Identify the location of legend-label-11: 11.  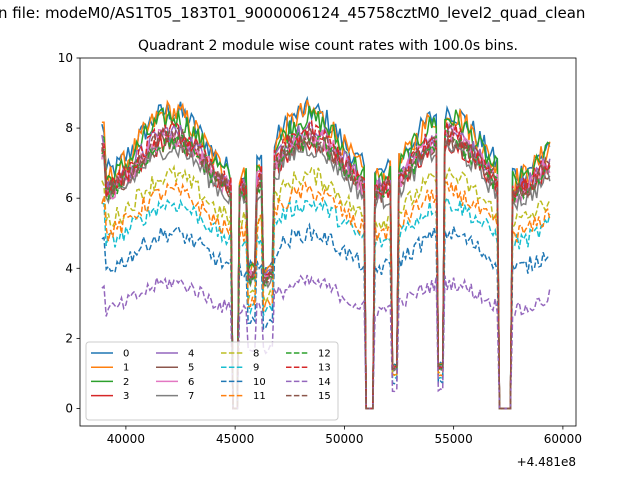
(259, 396).